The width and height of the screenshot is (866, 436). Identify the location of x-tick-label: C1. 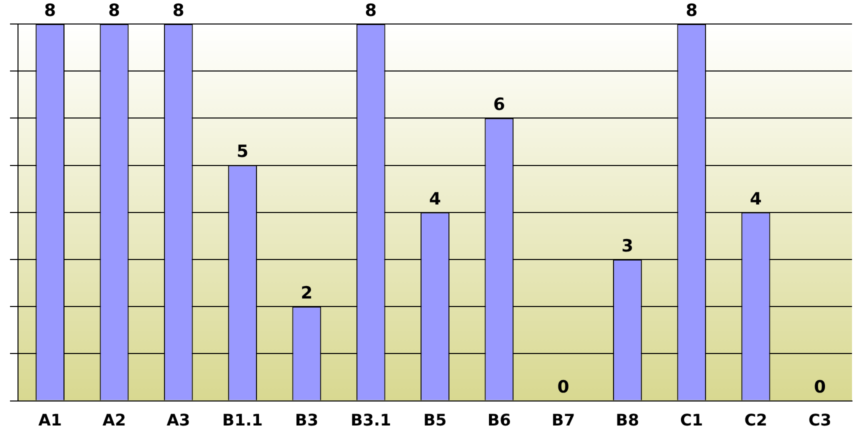
(692, 420).